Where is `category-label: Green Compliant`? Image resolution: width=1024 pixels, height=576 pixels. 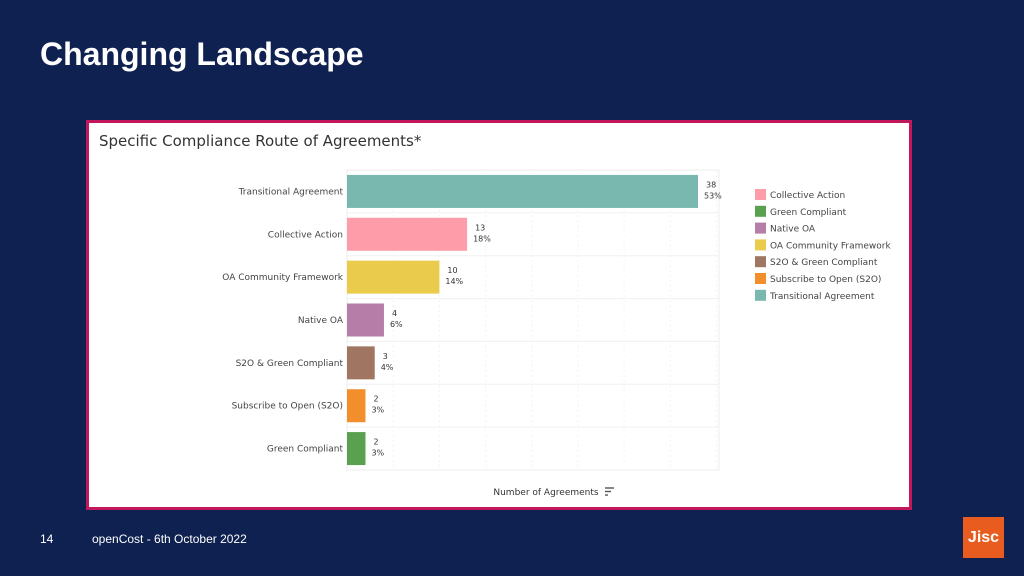
category-label: Green Compliant is located at coordinates (305, 450).